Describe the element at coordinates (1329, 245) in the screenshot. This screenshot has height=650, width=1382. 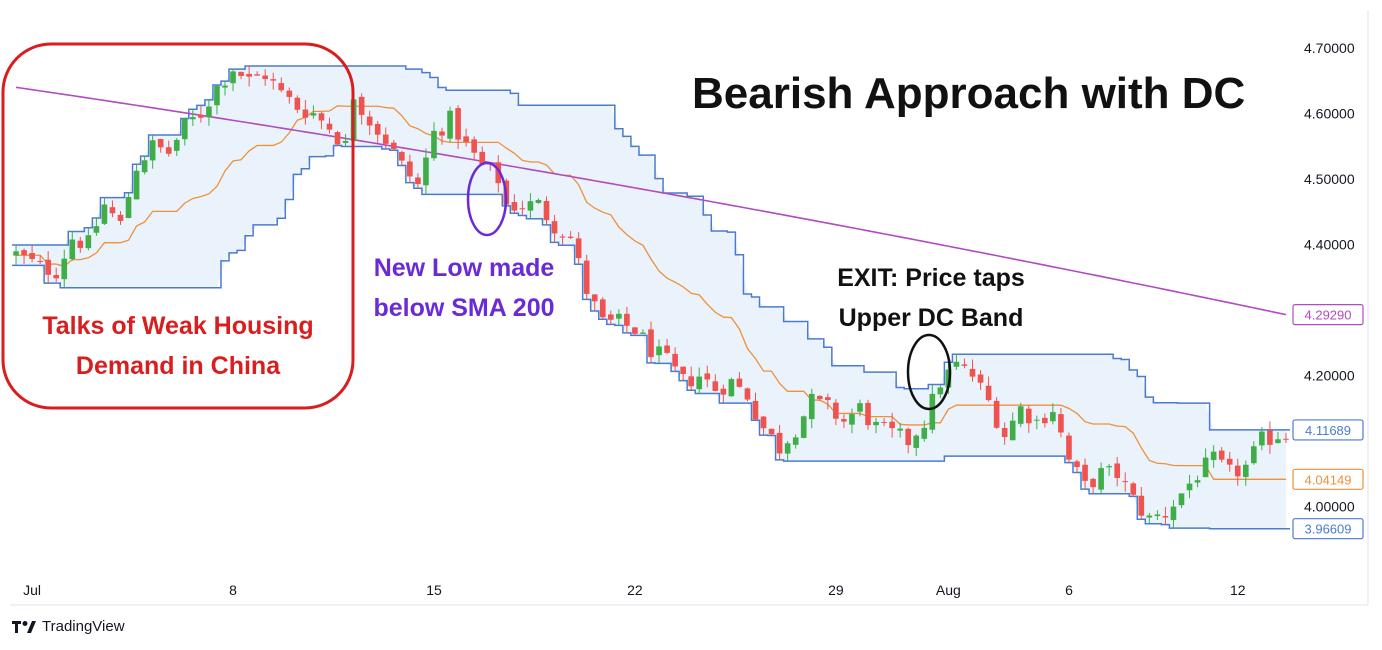
I see `y-tick-label: 4.40000` at that location.